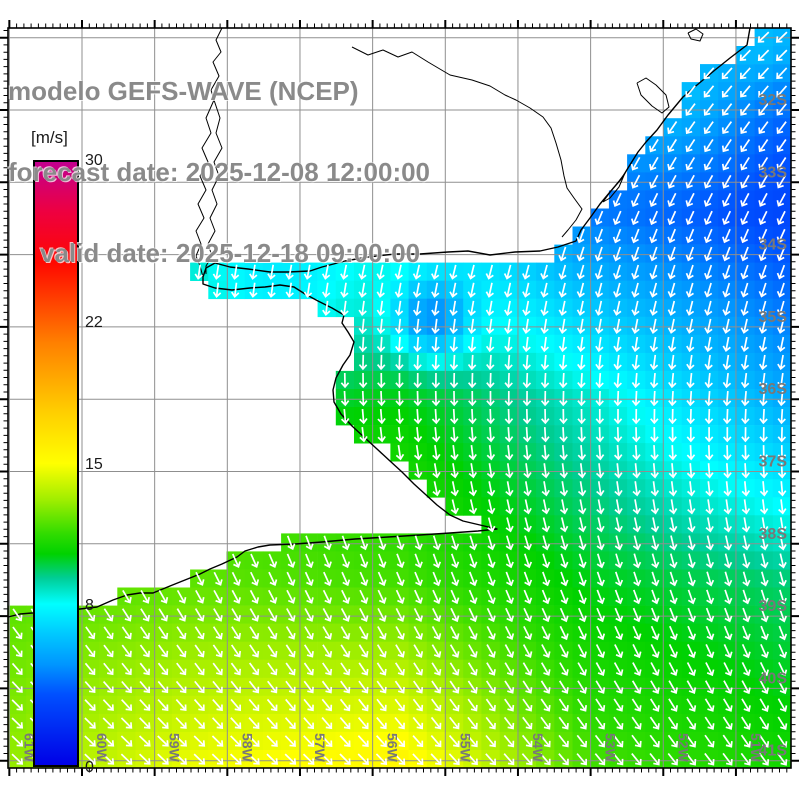 The width and height of the screenshot is (800, 800). Describe the element at coordinates (683, 748) in the screenshot. I see `svg-text: 52W` at that location.